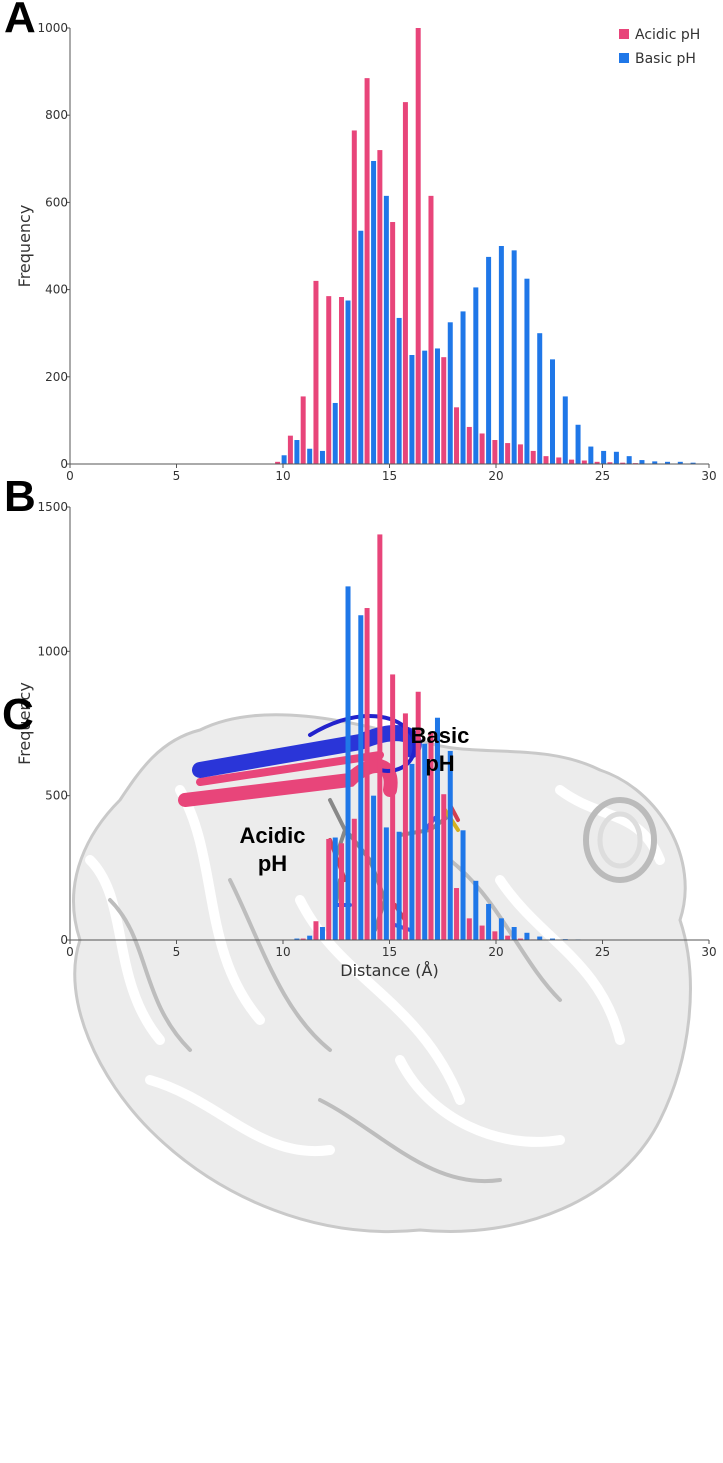 This screenshot has width=723, height=1463. Describe the element at coordinates (20, 496) in the screenshot. I see `panel-letter: B` at that location.